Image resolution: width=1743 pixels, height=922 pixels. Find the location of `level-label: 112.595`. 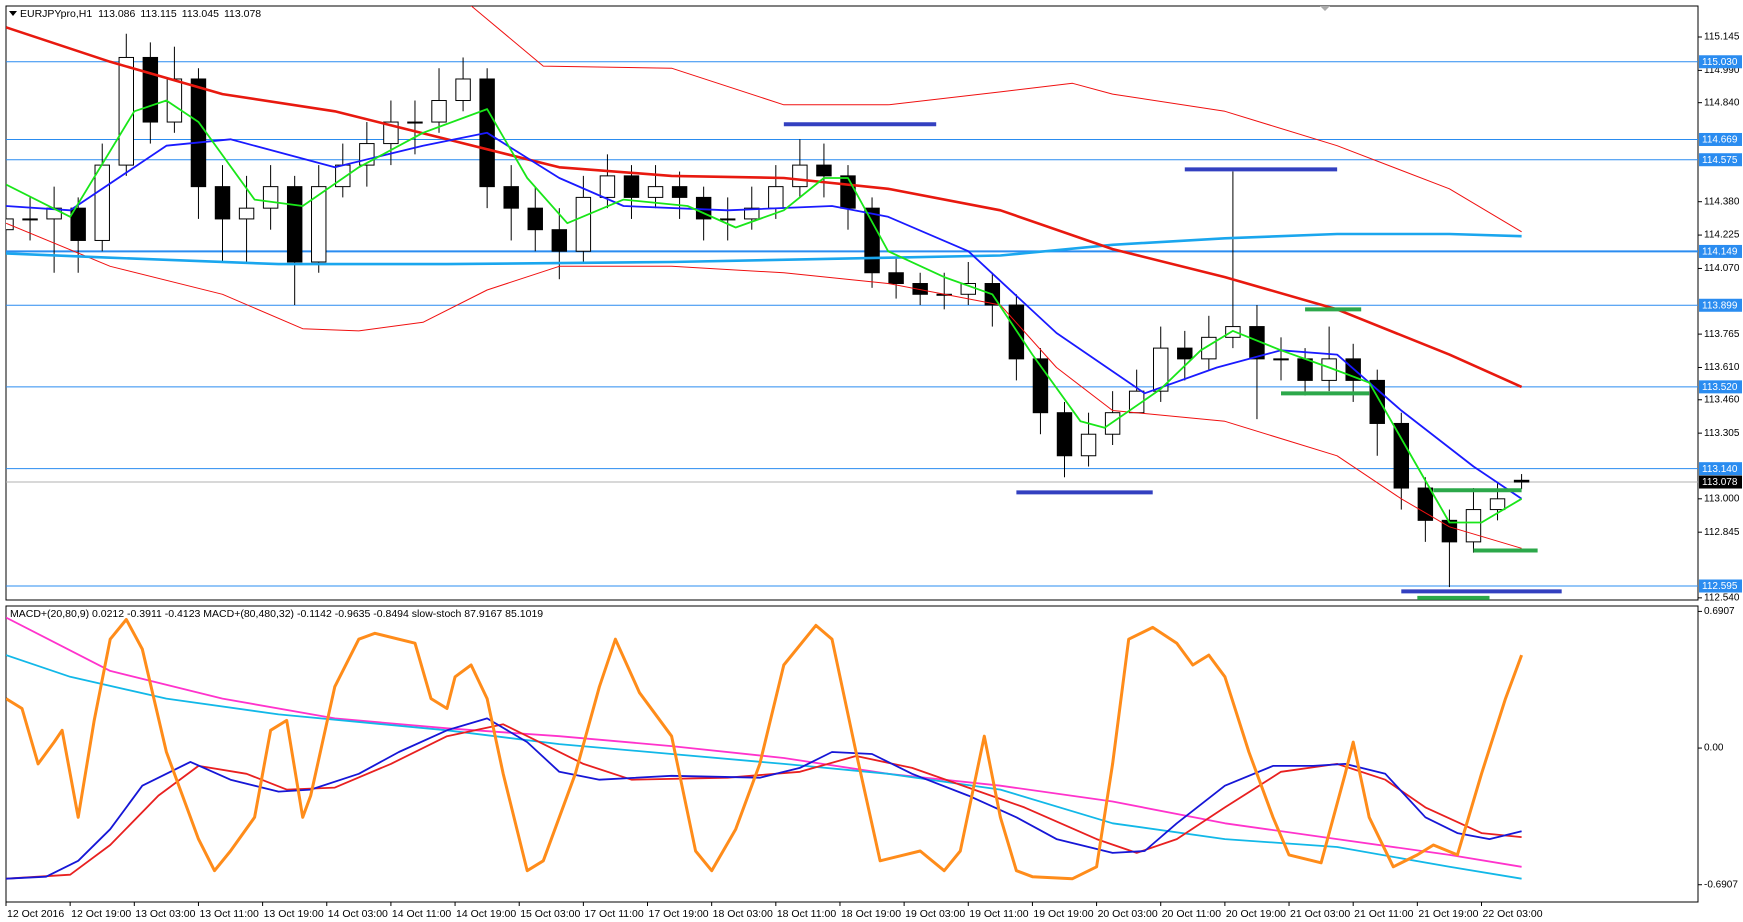

level-label: 112.595 is located at coordinates (1720, 586).